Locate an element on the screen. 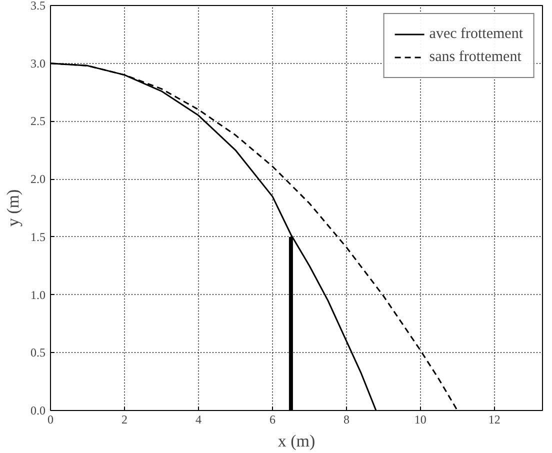 This screenshot has width=552, height=453. x-tick-label: 12 is located at coordinates (494, 419).